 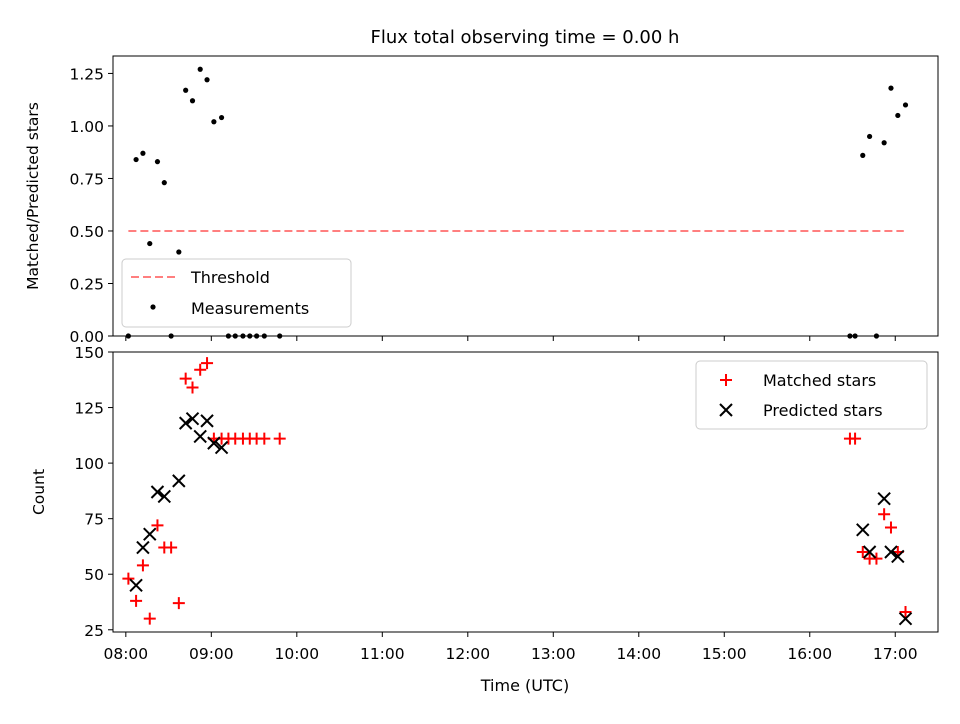 What do you see at coordinates (86, 284) in the screenshot?
I see `ratio-y-tick-label: 0.25` at bounding box center [86, 284].